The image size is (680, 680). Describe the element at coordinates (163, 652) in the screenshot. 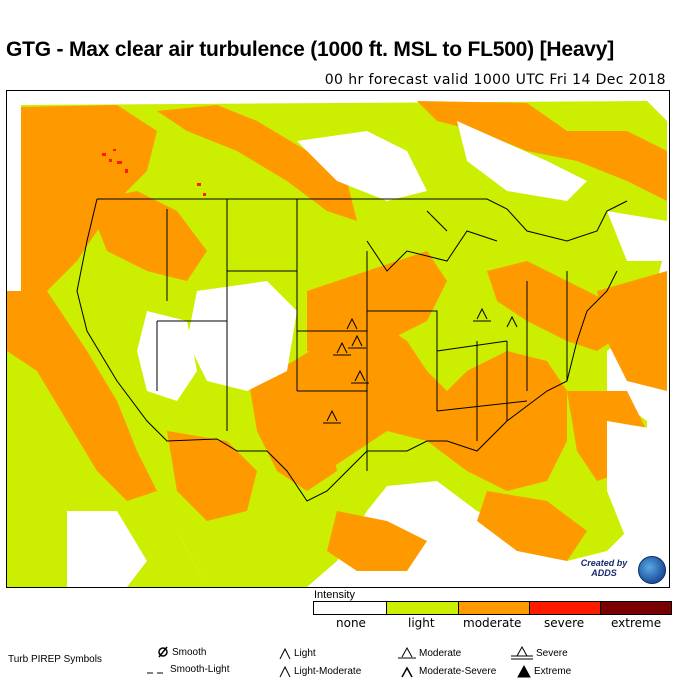

I see `smooth-icon` at that location.